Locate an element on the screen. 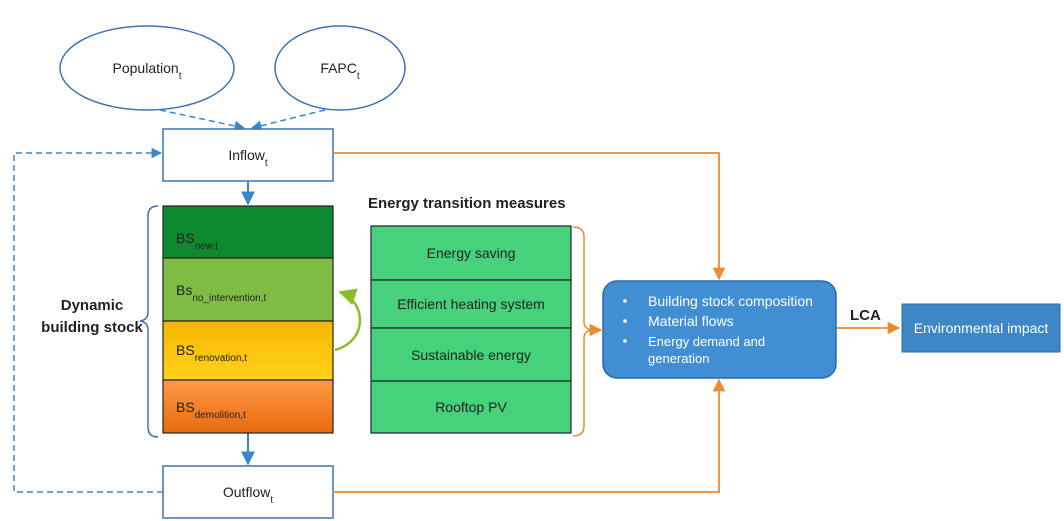  outflow-node is located at coordinates (248, 492).